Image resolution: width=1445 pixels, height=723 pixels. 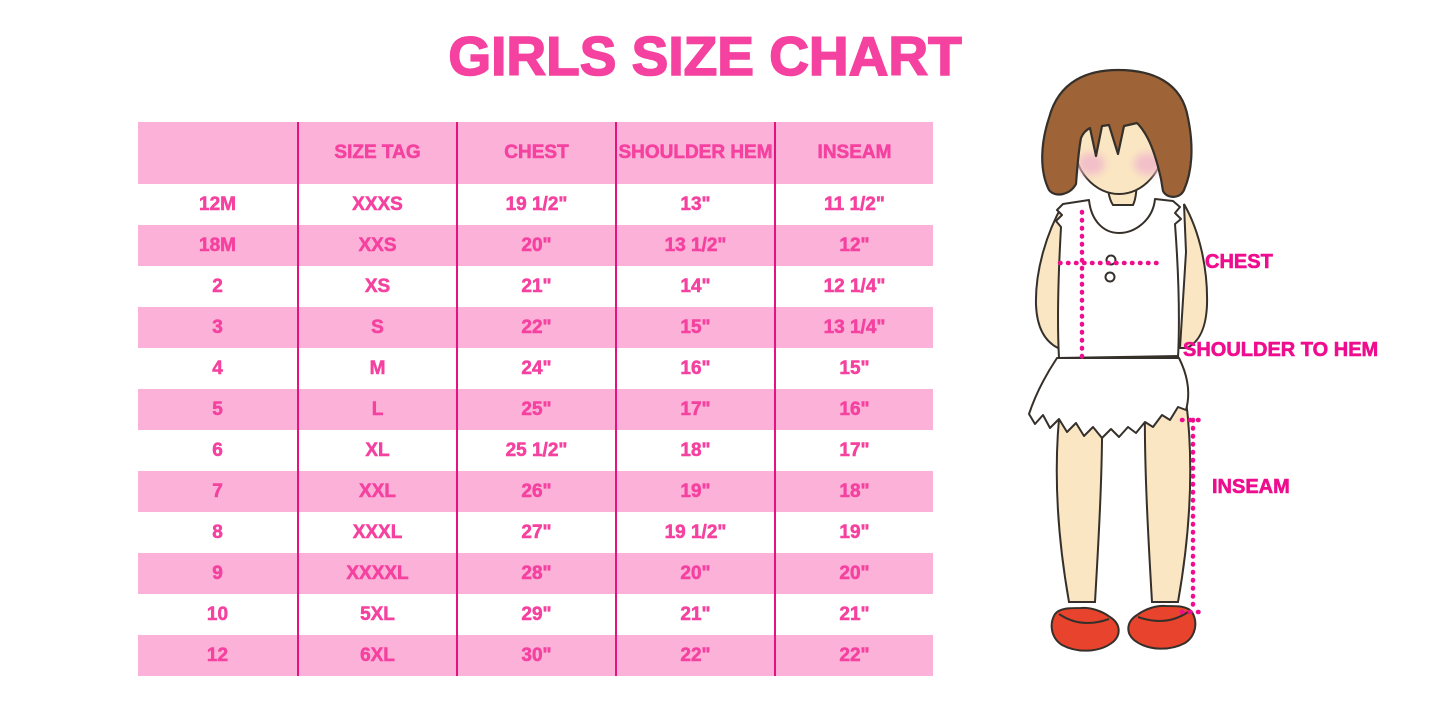 What do you see at coordinates (376, 153) in the screenshot?
I see `column-header: SIZE TAG` at bounding box center [376, 153].